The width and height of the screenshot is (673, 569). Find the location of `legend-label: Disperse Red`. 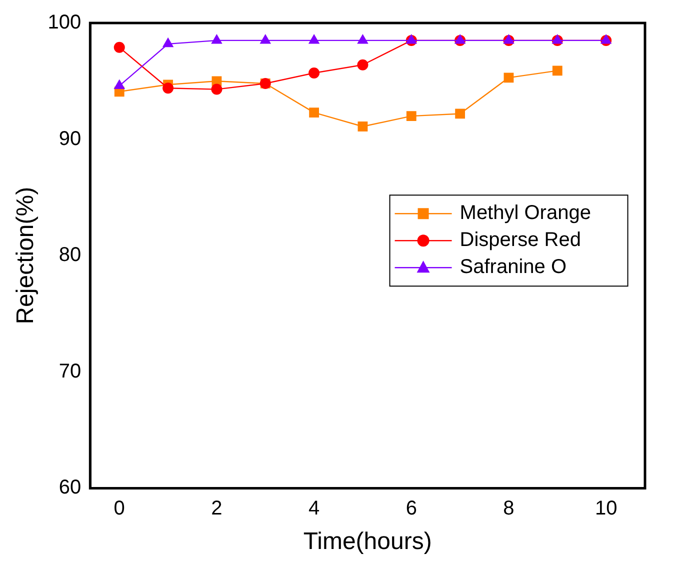

legend-label: Disperse Red is located at coordinates (520, 240).